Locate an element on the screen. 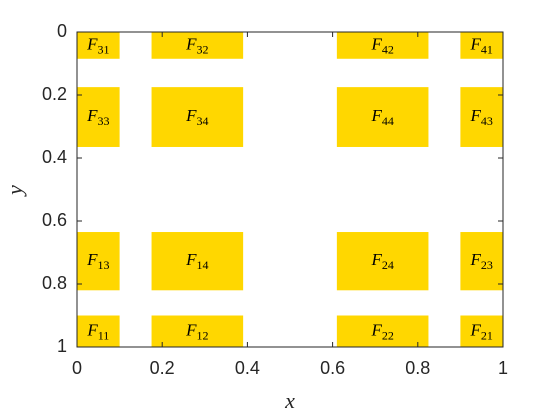 The height and width of the screenshot is (419, 559). label-sub: 13 is located at coordinates (103, 265).